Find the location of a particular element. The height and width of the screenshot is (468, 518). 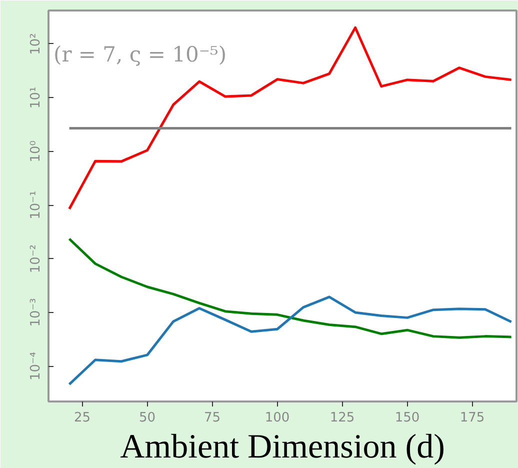

x-tick-label: 125 is located at coordinates (342, 418).